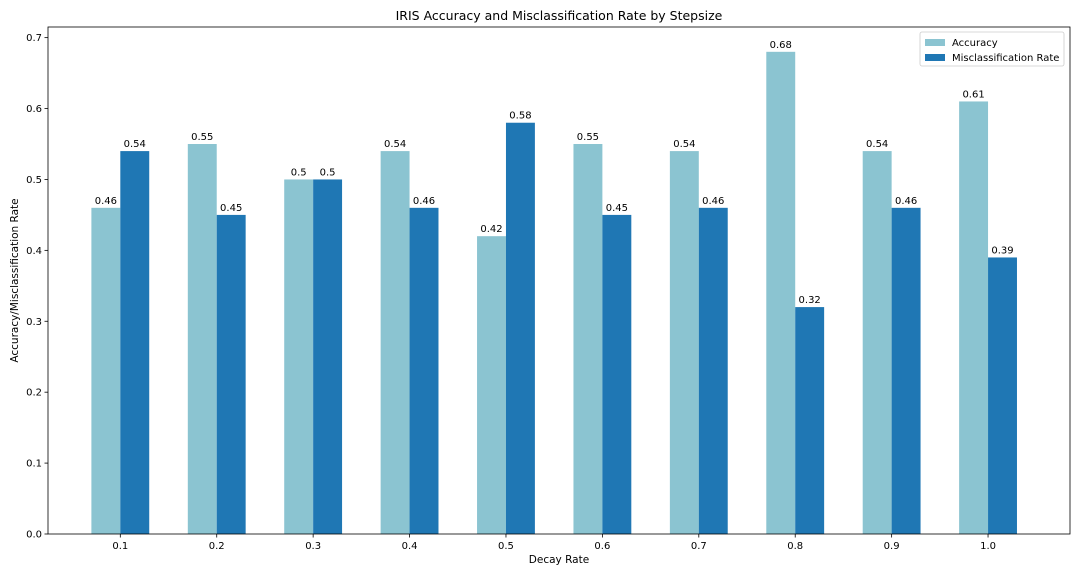 The width and height of the screenshot is (1080, 576). I want to click on y-tick-label: 0.6, so click(34, 109).